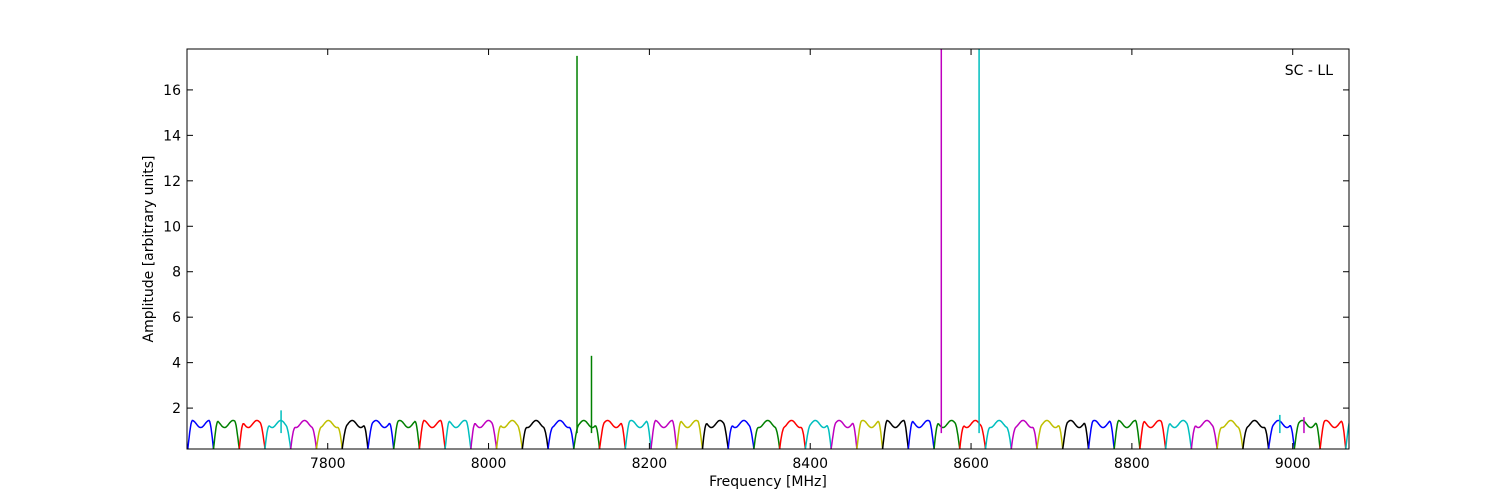 The width and height of the screenshot is (1500, 500). I want to click on x-tick-label: 8800, so click(1132, 464).